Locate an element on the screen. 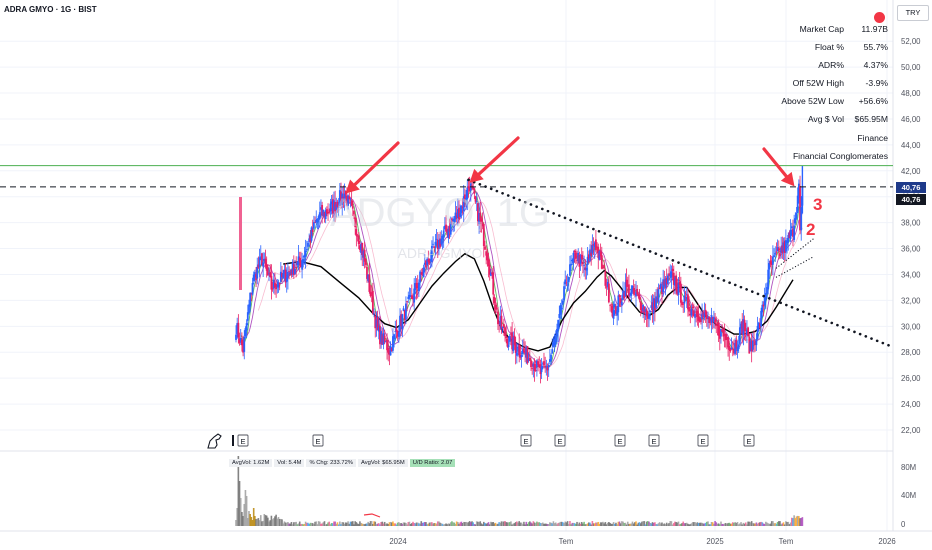  stat-label: Float % is located at coordinates (829, 47).